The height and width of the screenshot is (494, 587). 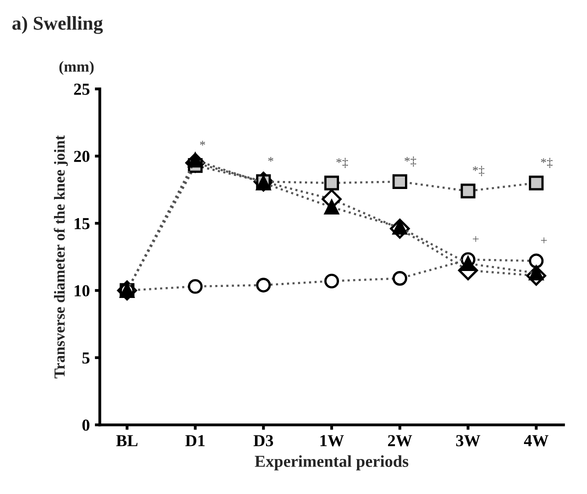 What do you see at coordinates (195, 440) in the screenshot?
I see `x-tick-label: D1` at bounding box center [195, 440].